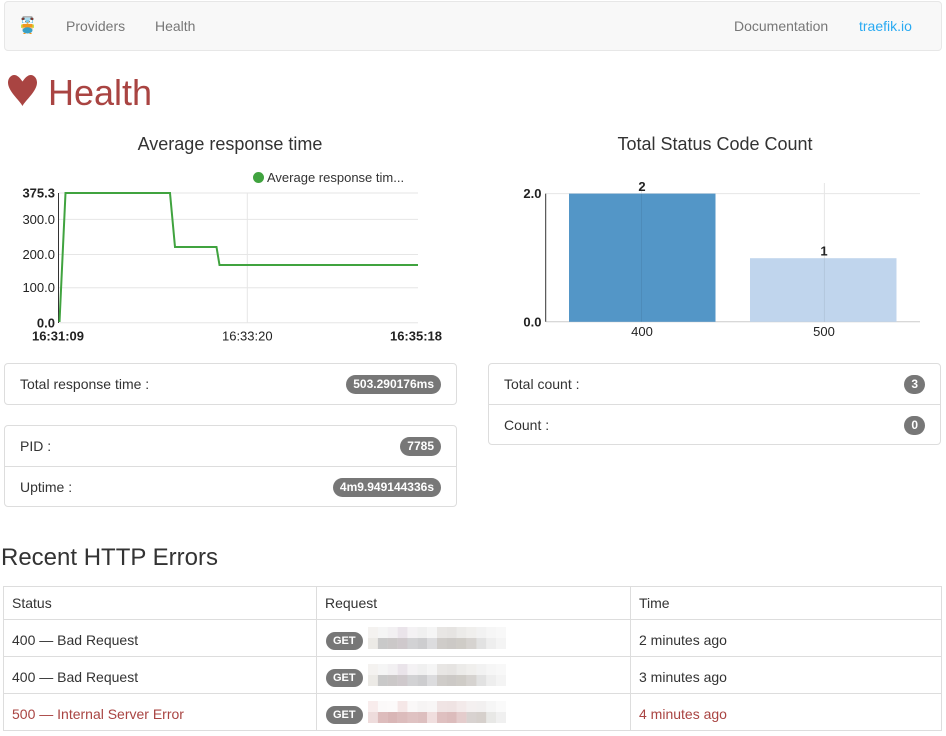 Image resolution: width=946 pixels, height=736 pixels. What do you see at coordinates (230, 144) in the screenshot?
I see `svg-text: Average response time` at bounding box center [230, 144].